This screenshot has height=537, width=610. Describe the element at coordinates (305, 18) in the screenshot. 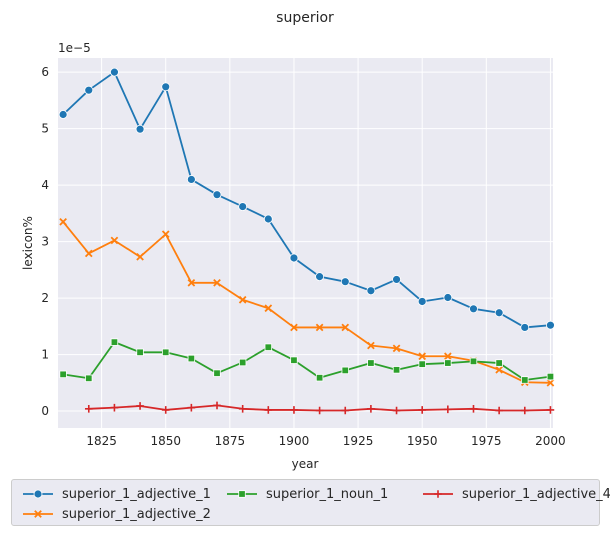

I see `chart-title: superior` at that location.